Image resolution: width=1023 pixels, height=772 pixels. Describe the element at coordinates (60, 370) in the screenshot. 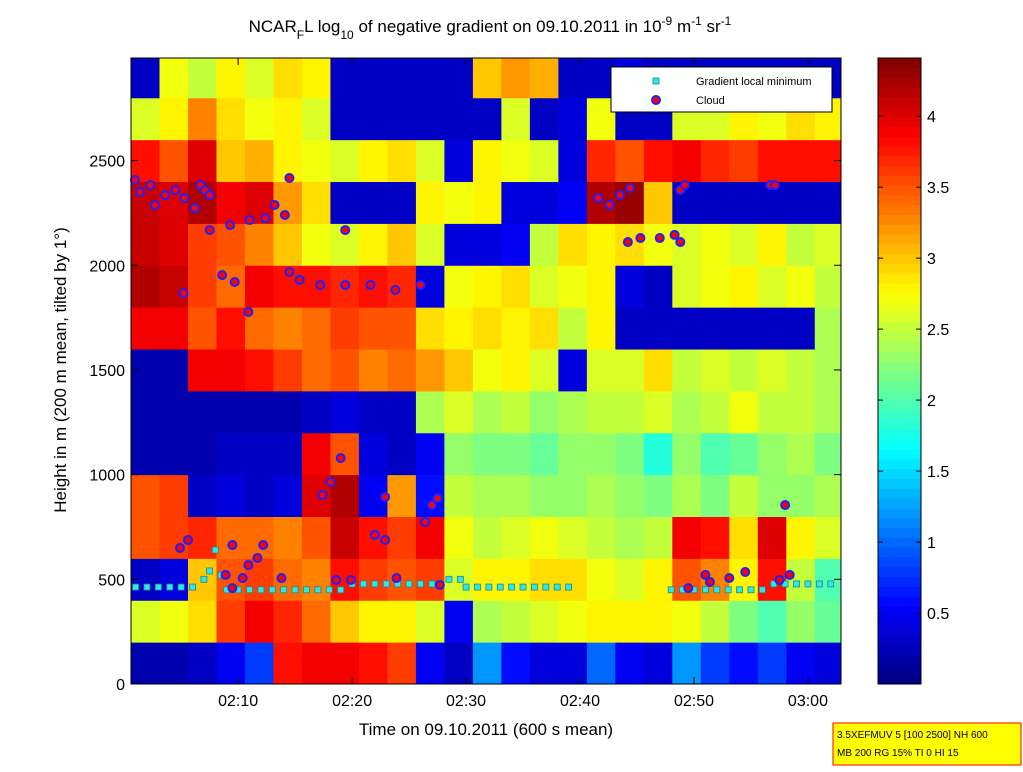

I see `y-axis-label: Height in m (200 m mean, tilted by 1°)` at that location.